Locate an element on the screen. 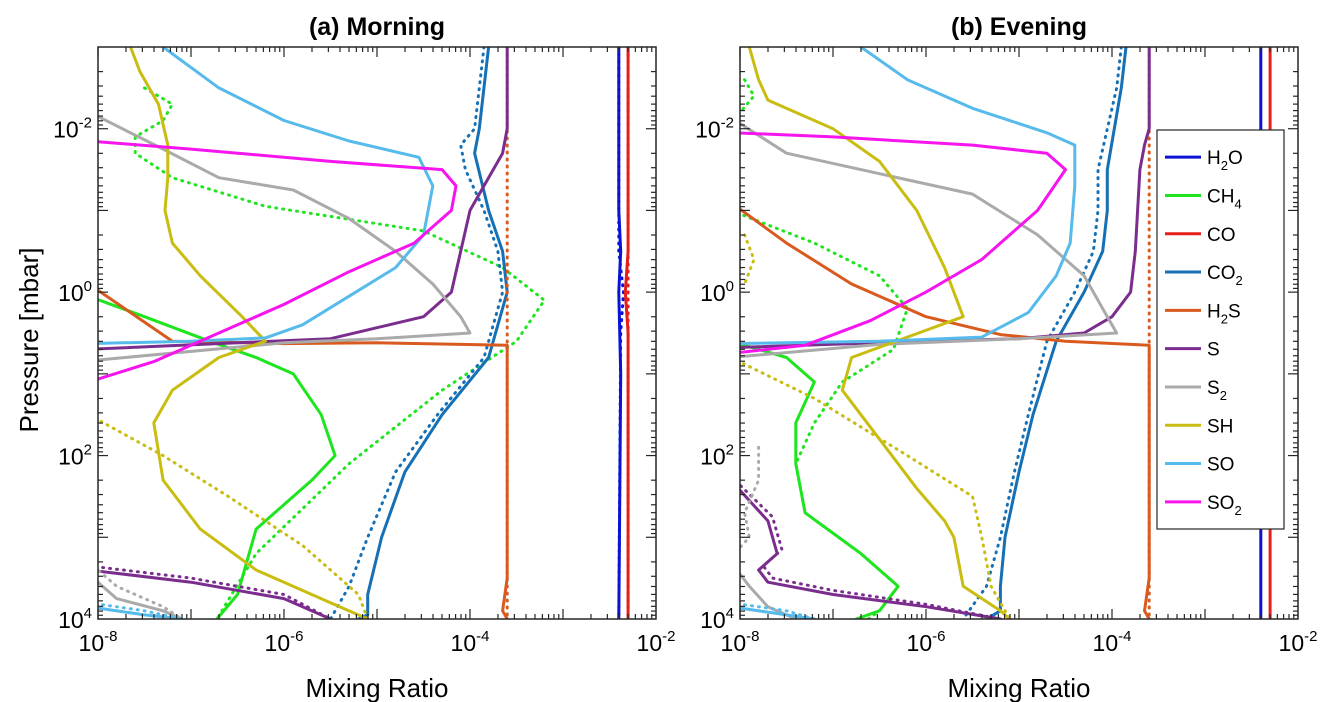 The width and height of the screenshot is (1341, 702). legend-label-s: S is located at coordinates (1213, 350).